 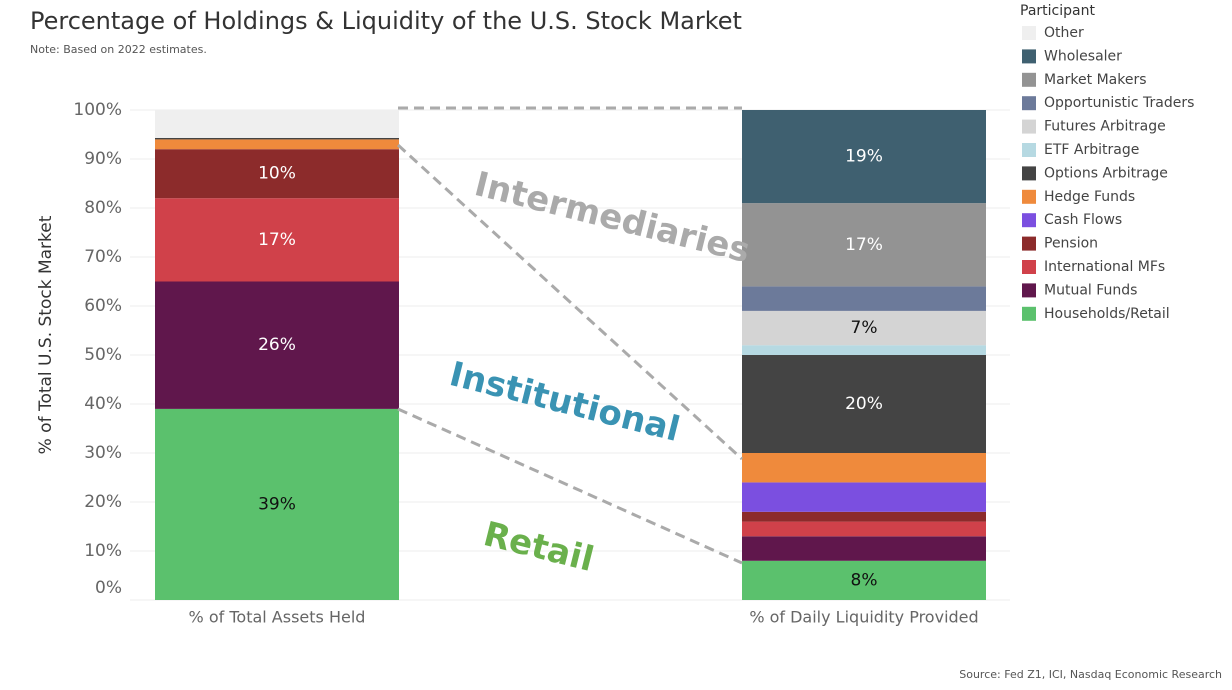 What do you see at coordinates (103, 453) in the screenshot?
I see `y-tick-label: 30%` at bounding box center [103, 453].